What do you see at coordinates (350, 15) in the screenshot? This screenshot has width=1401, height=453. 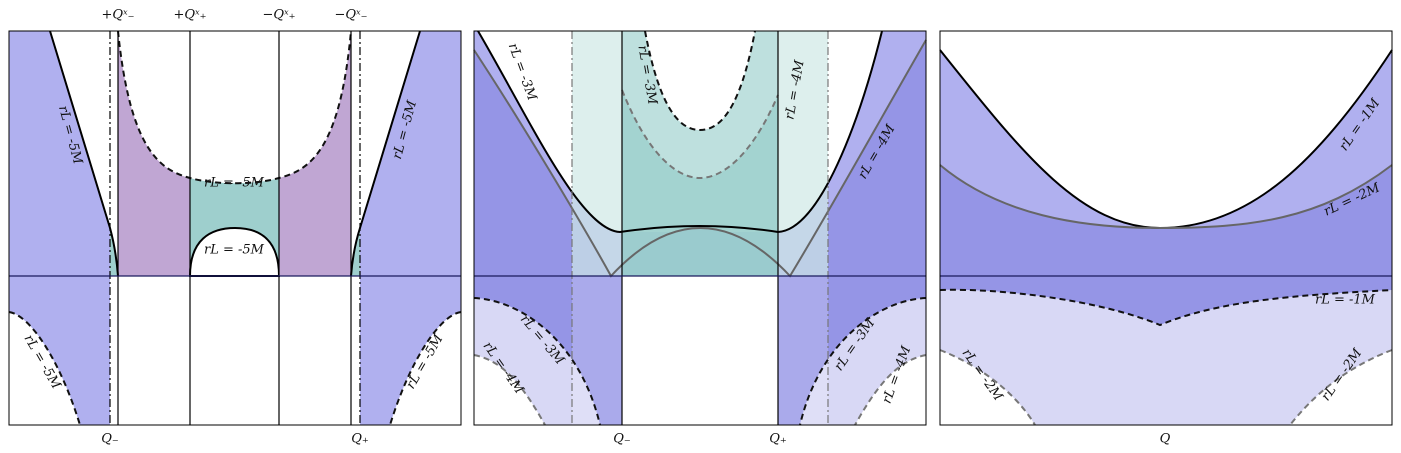 I see `top-label: −Qˣ₋` at bounding box center [350, 15].